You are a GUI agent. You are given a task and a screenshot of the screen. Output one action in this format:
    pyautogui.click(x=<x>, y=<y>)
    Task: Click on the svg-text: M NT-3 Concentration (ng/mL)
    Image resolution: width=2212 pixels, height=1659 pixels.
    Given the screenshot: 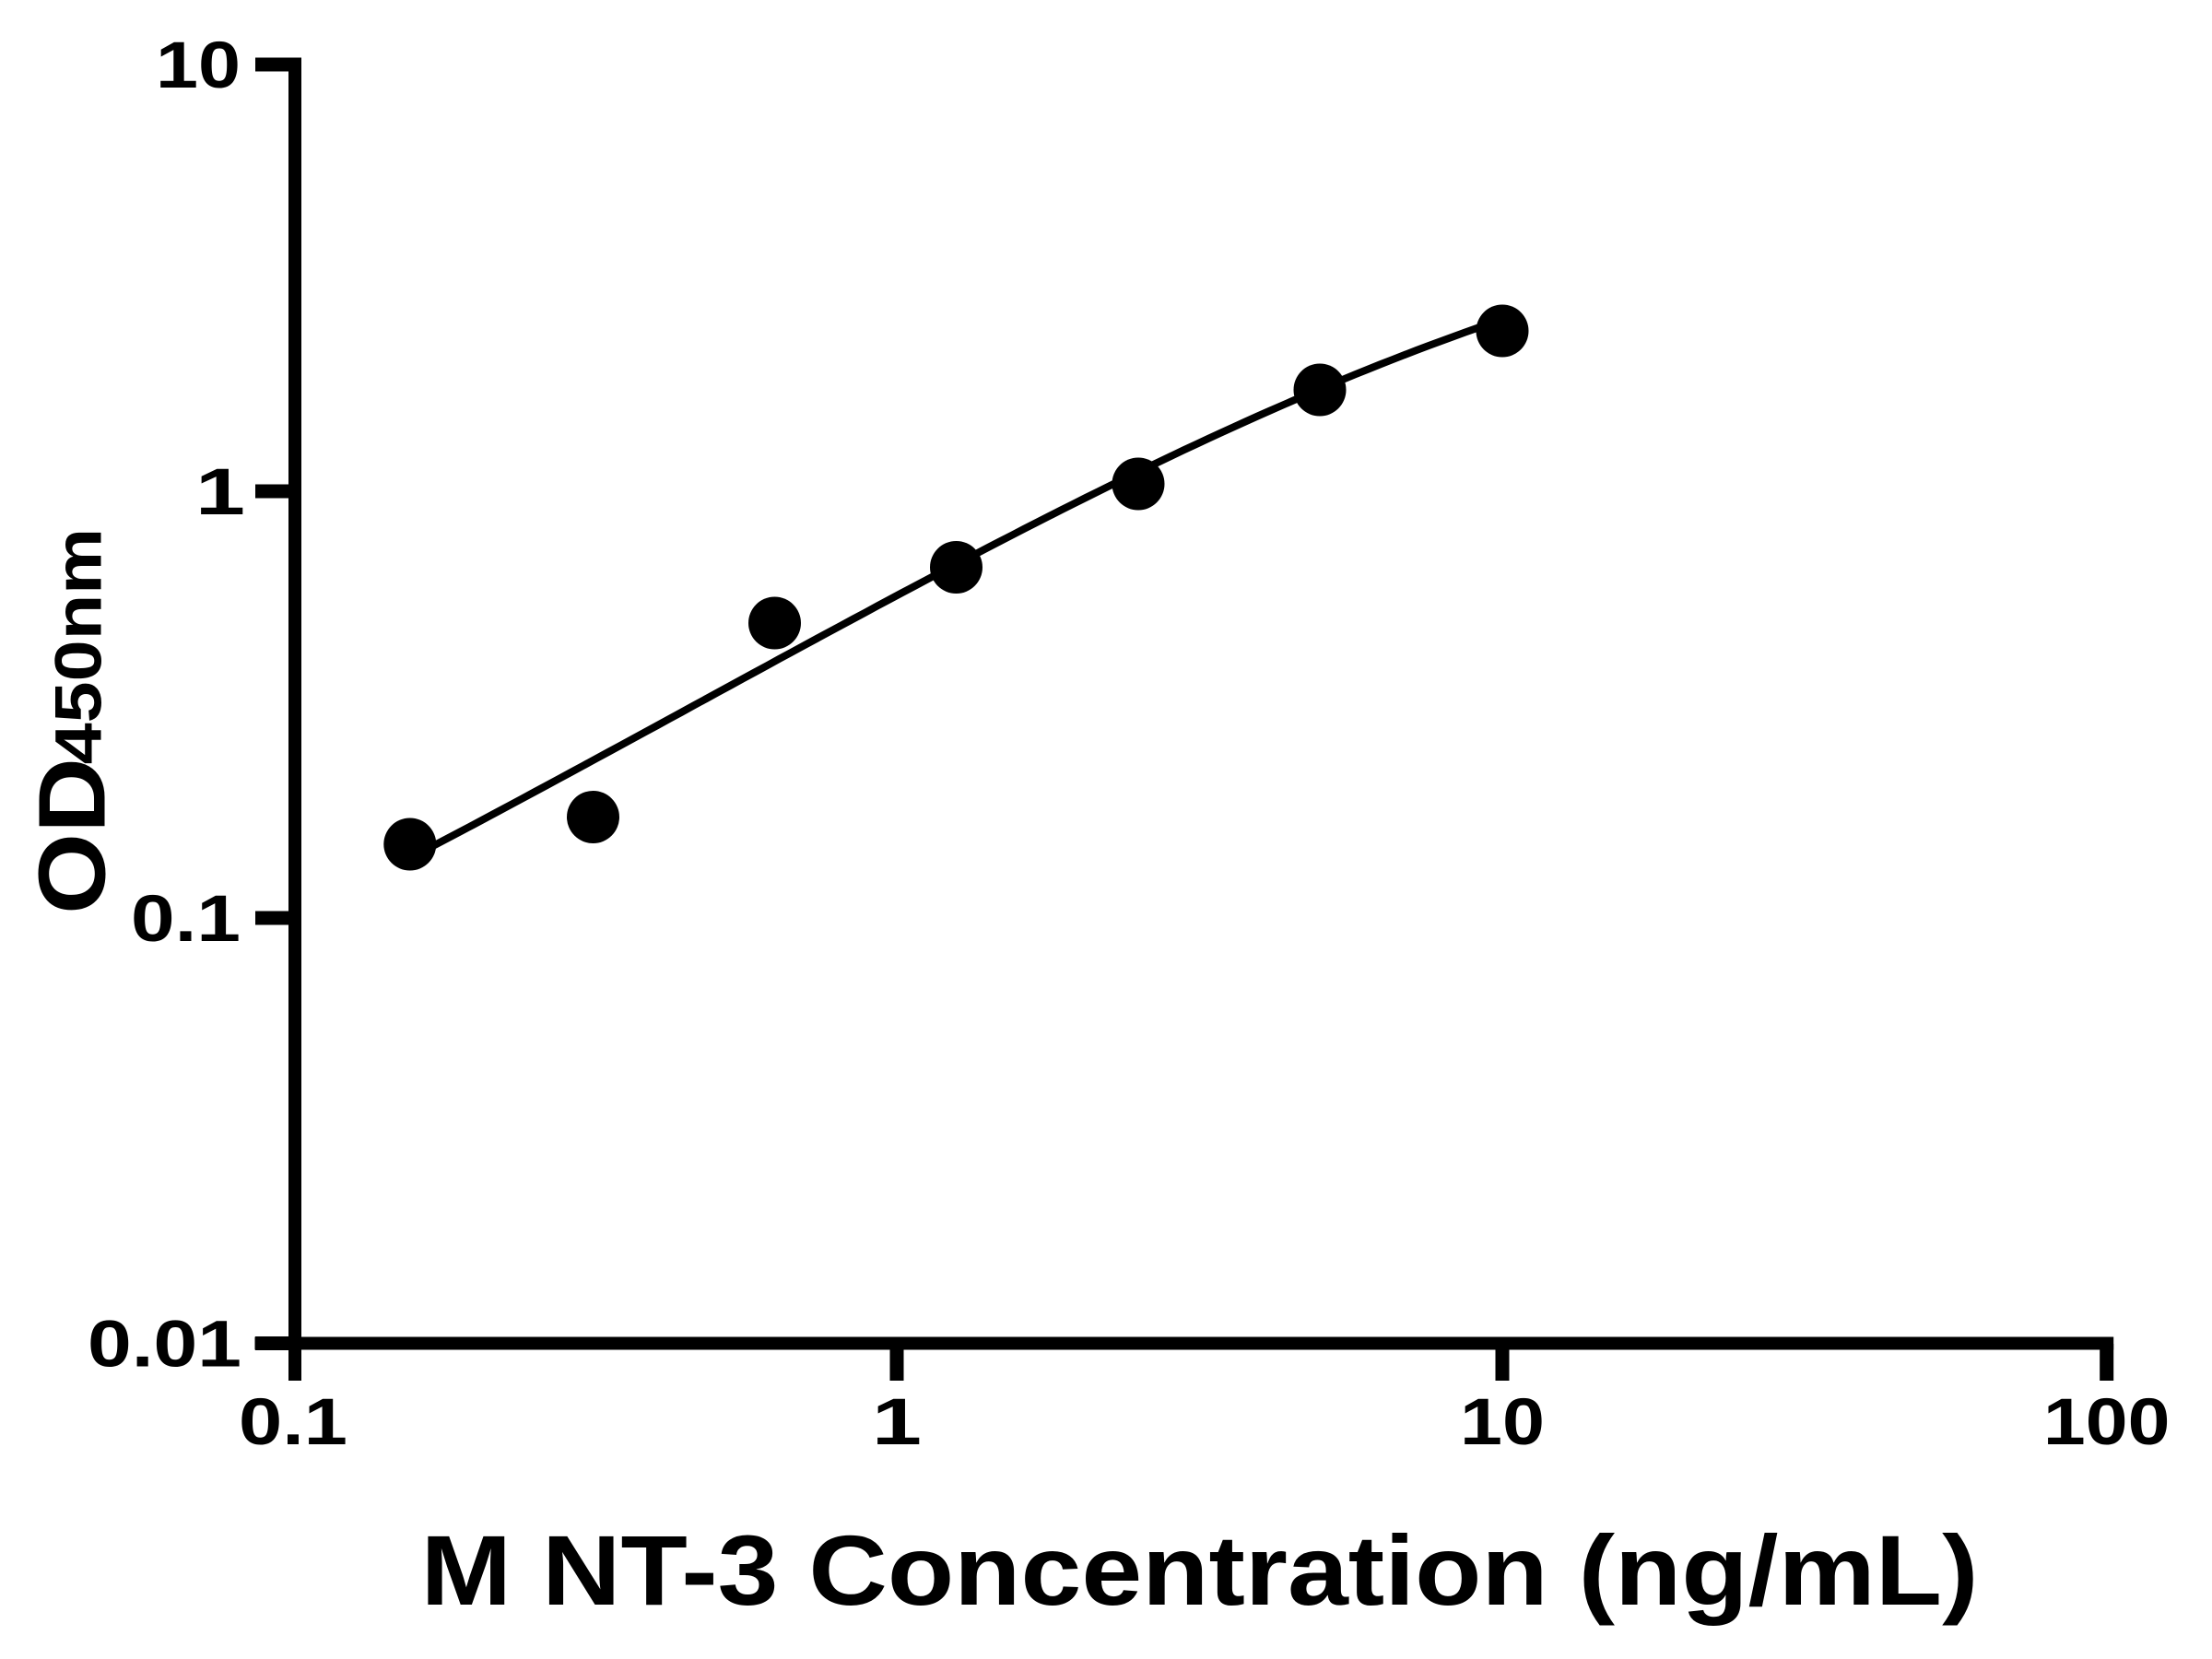 What is the action you would take?
    pyautogui.click(x=1200, y=1570)
    